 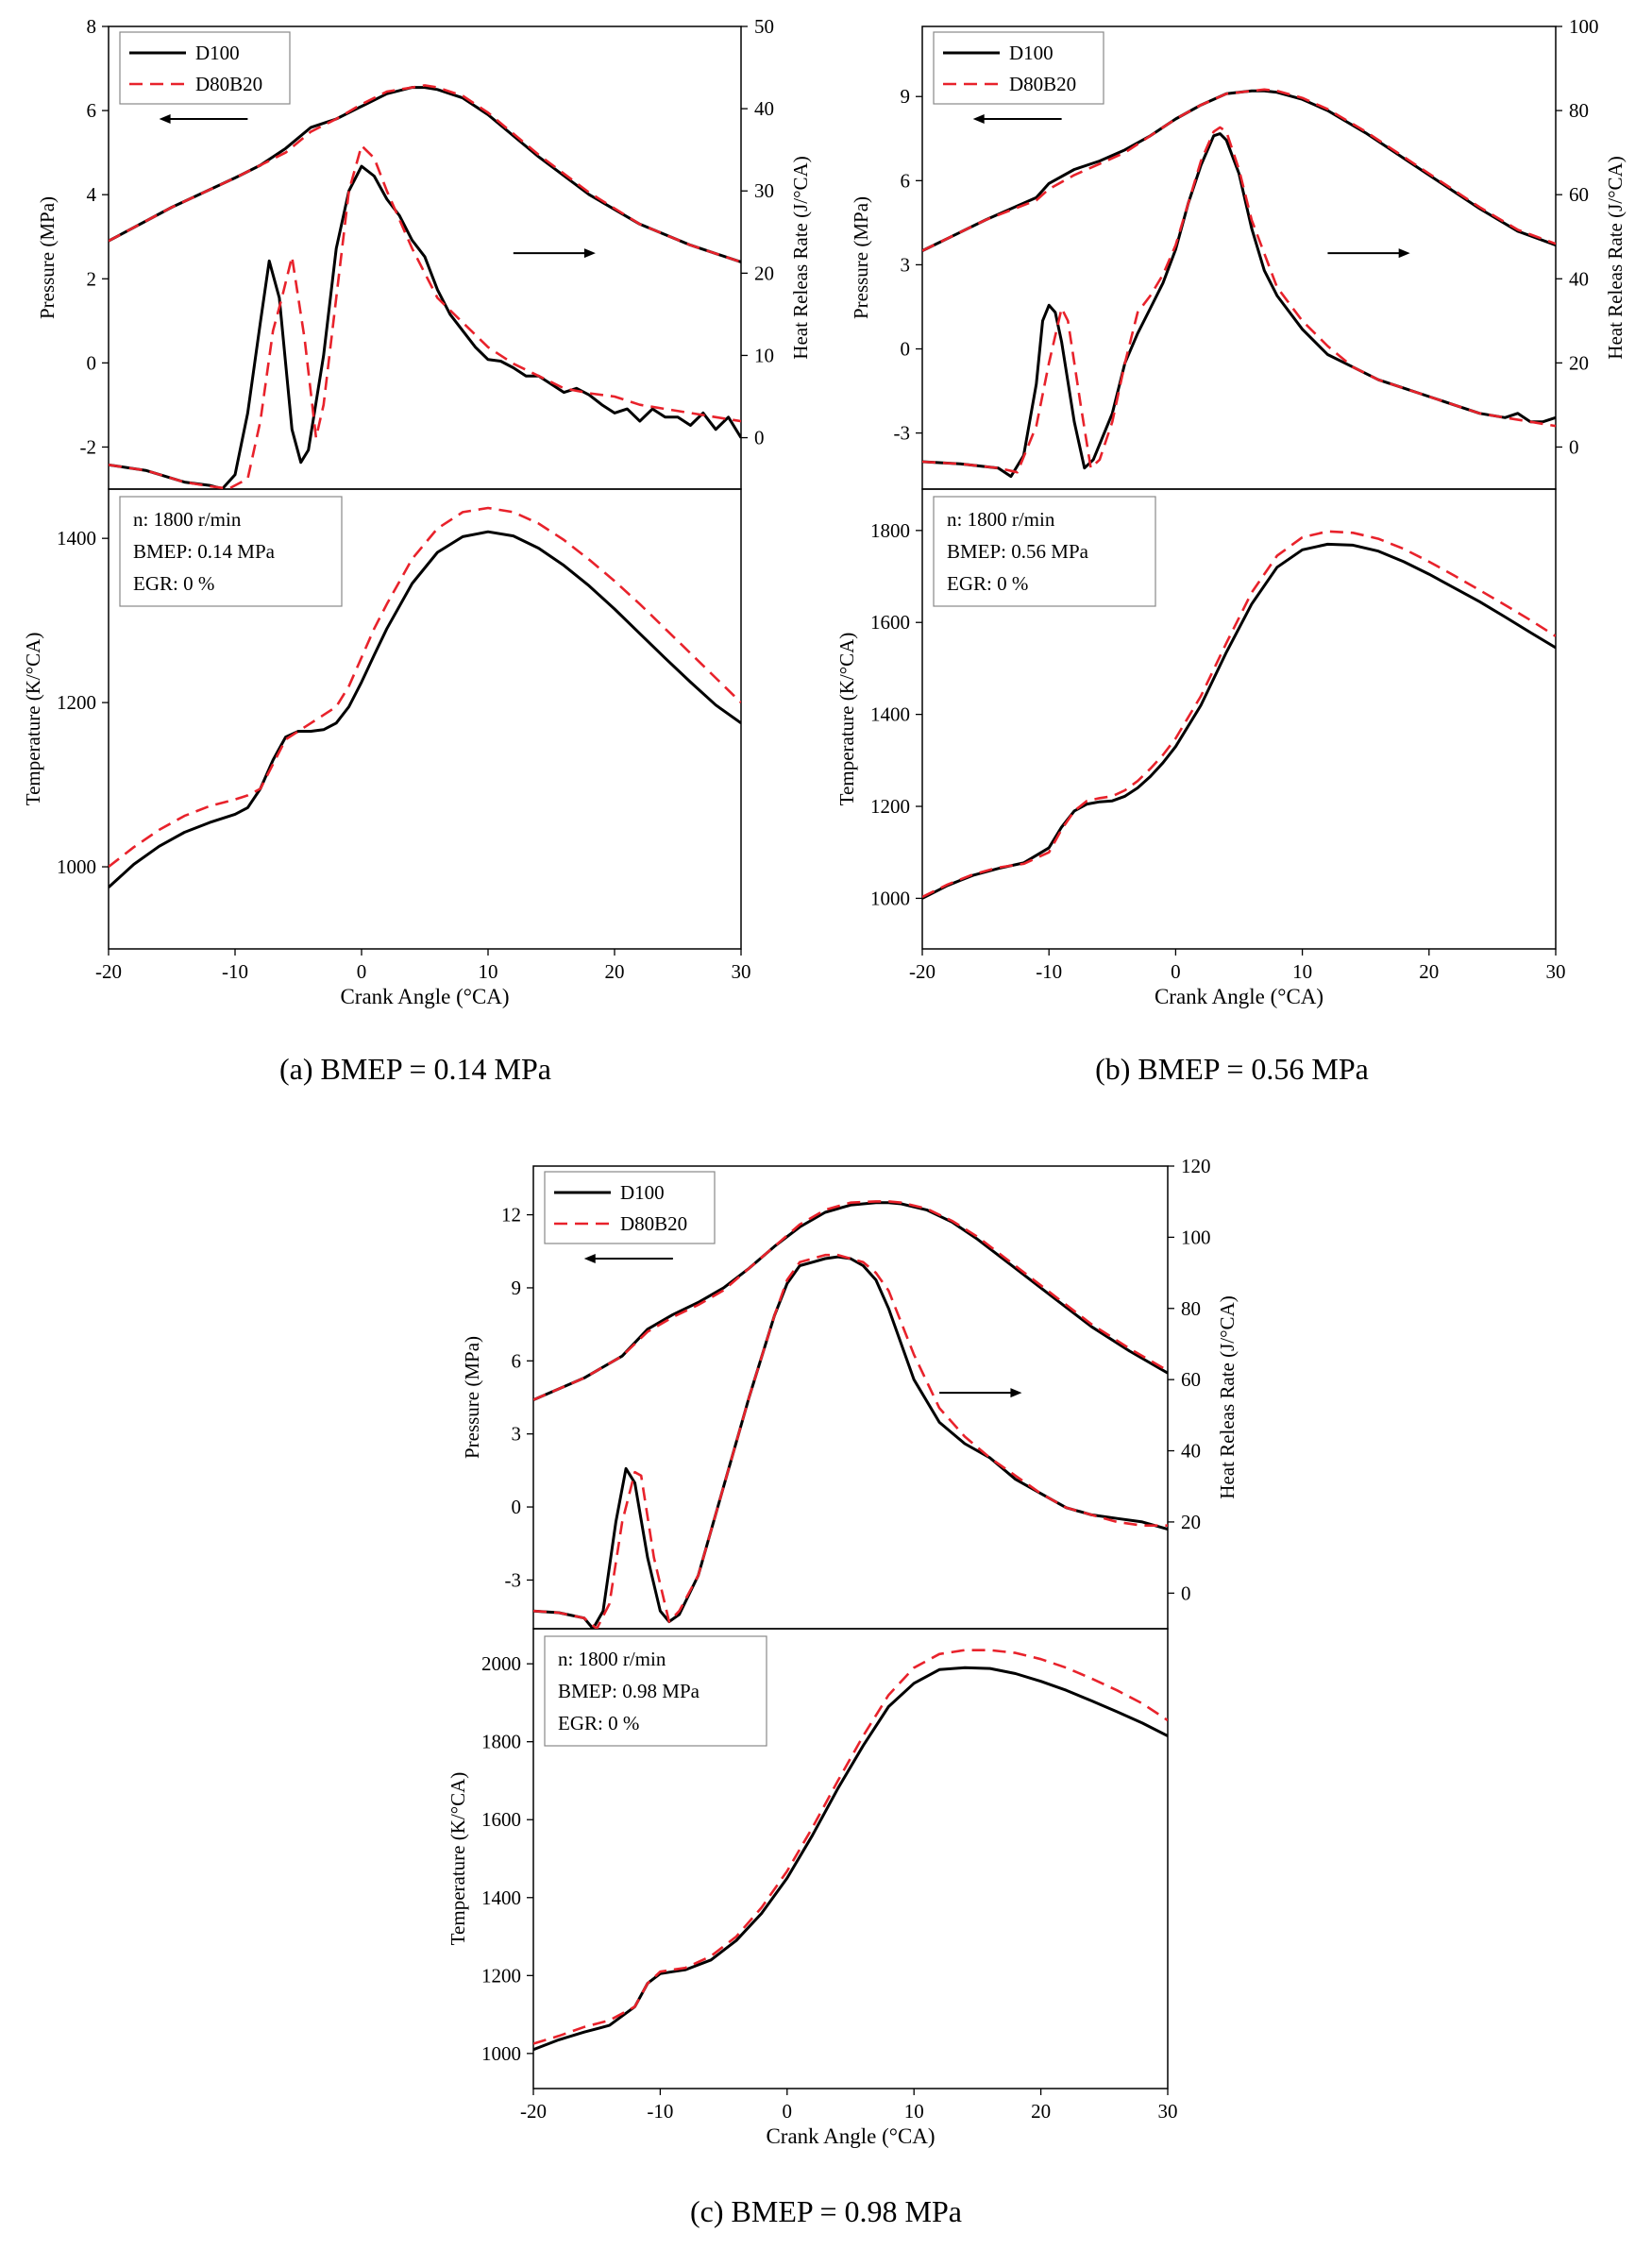 I want to click on condition-line: BMEP: 0.56 MPa, so click(x=1018, y=551).